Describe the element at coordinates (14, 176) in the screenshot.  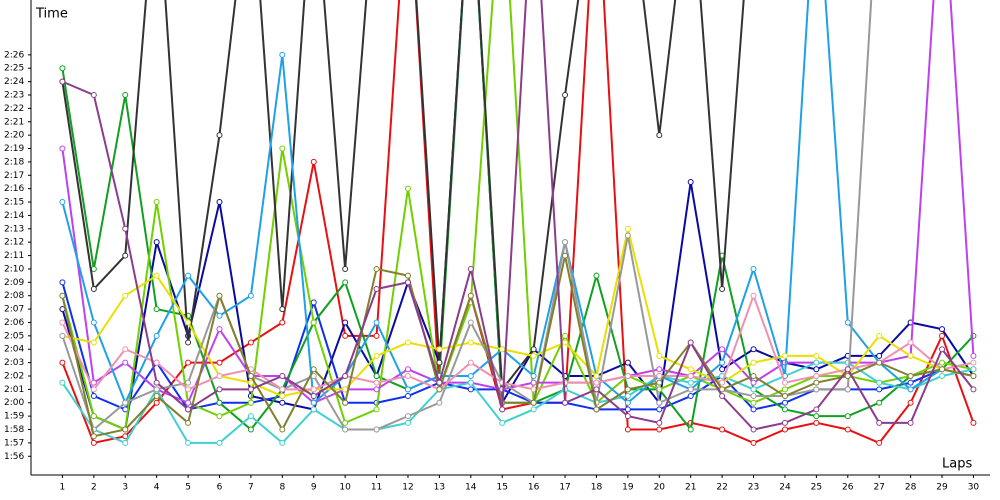
I see `y-tick-label: 2:17` at that location.